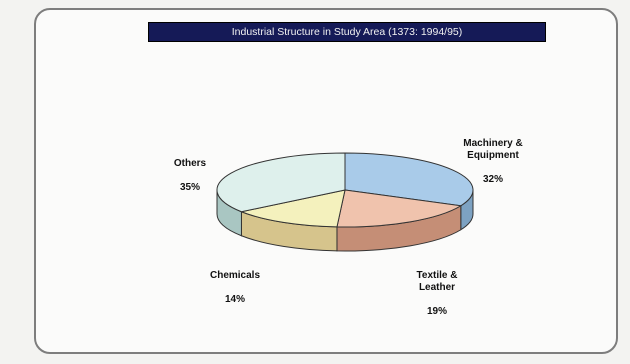 The image size is (630, 364). I want to click on label-chemicals-value: 14%, so click(234, 299).